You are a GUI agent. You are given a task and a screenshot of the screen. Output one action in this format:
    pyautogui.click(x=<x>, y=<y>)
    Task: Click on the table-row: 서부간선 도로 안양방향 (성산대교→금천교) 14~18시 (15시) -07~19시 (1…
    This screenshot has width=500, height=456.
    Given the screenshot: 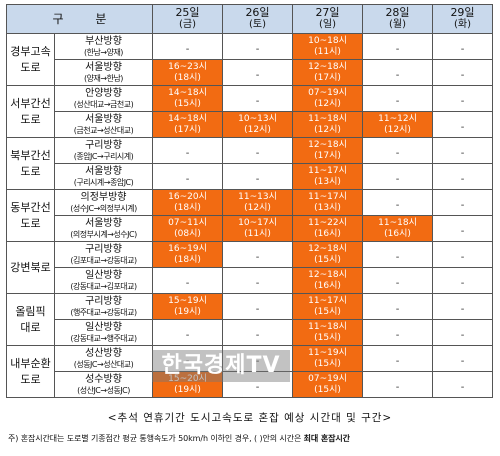 What is the action you would take?
    pyautogui.click(x=249, y=111)
    